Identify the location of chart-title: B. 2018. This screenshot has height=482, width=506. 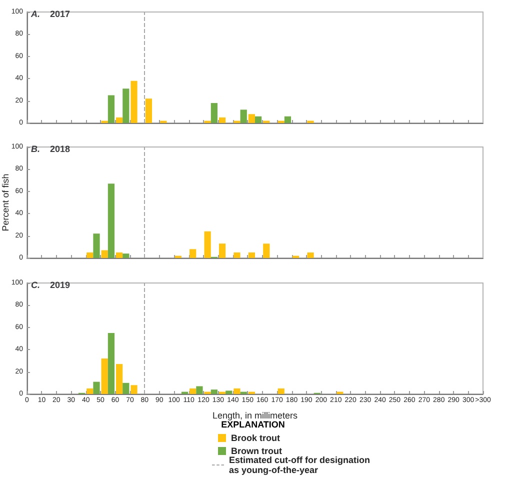
(50, 149).